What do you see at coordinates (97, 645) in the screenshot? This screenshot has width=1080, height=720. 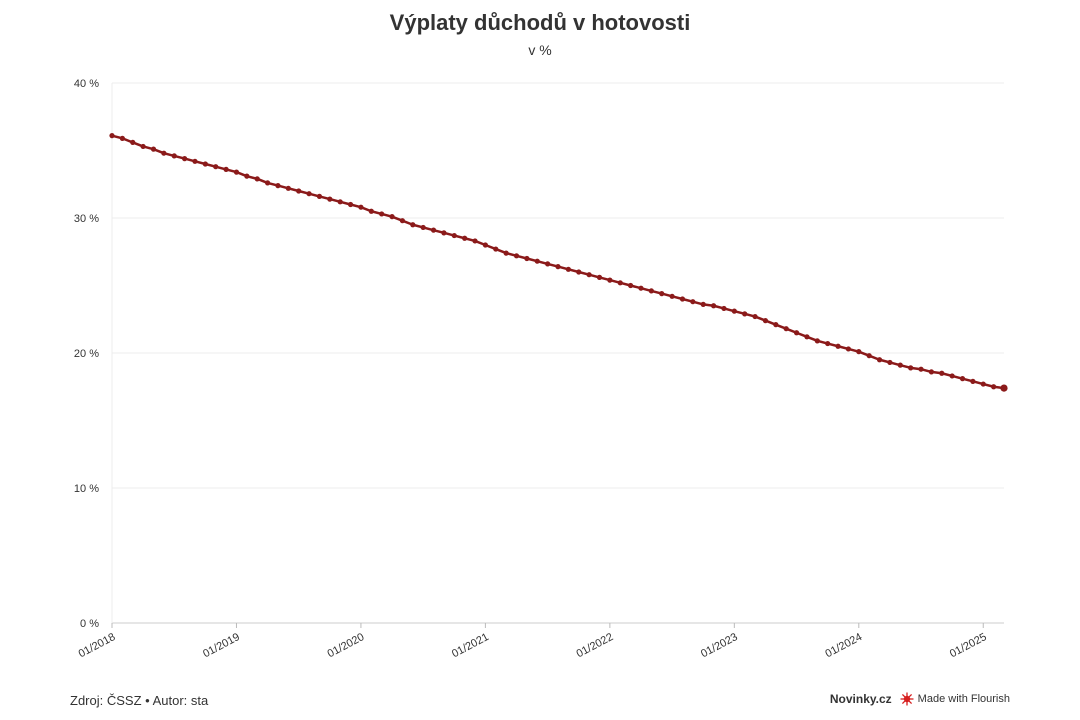 I see `x-tick-label: 01/2018` at bounding box center [97, 645].